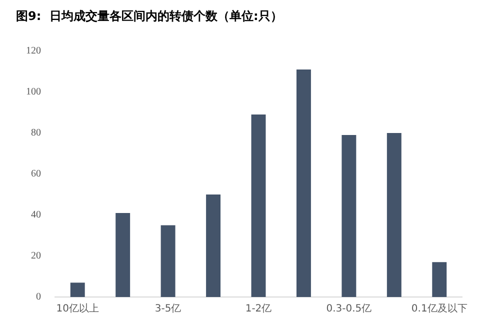 This screenshot has width=490, height=332. What do you see at coordinates (36, 215) in the screenshot?
I see `y-tick-label: 40` at bounding box center [36, 215].